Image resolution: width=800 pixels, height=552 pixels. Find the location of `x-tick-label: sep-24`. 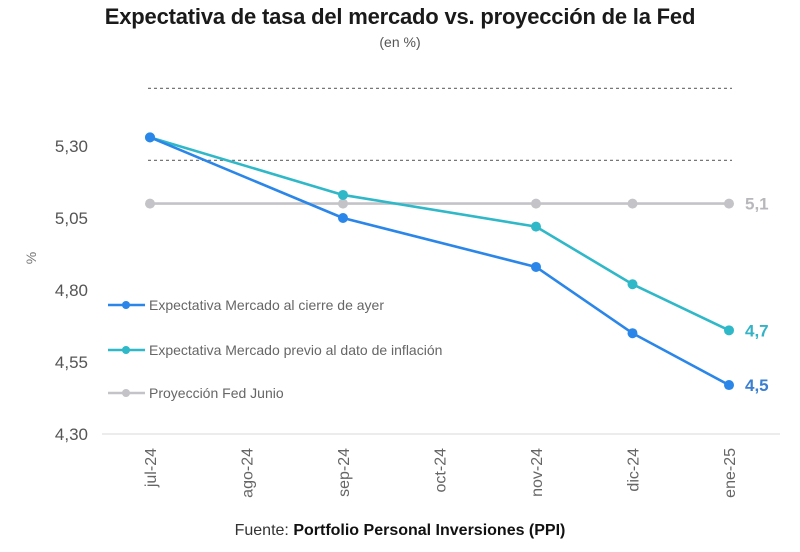

x-tick-label: sep-24 is located at coordinates (344, 472).